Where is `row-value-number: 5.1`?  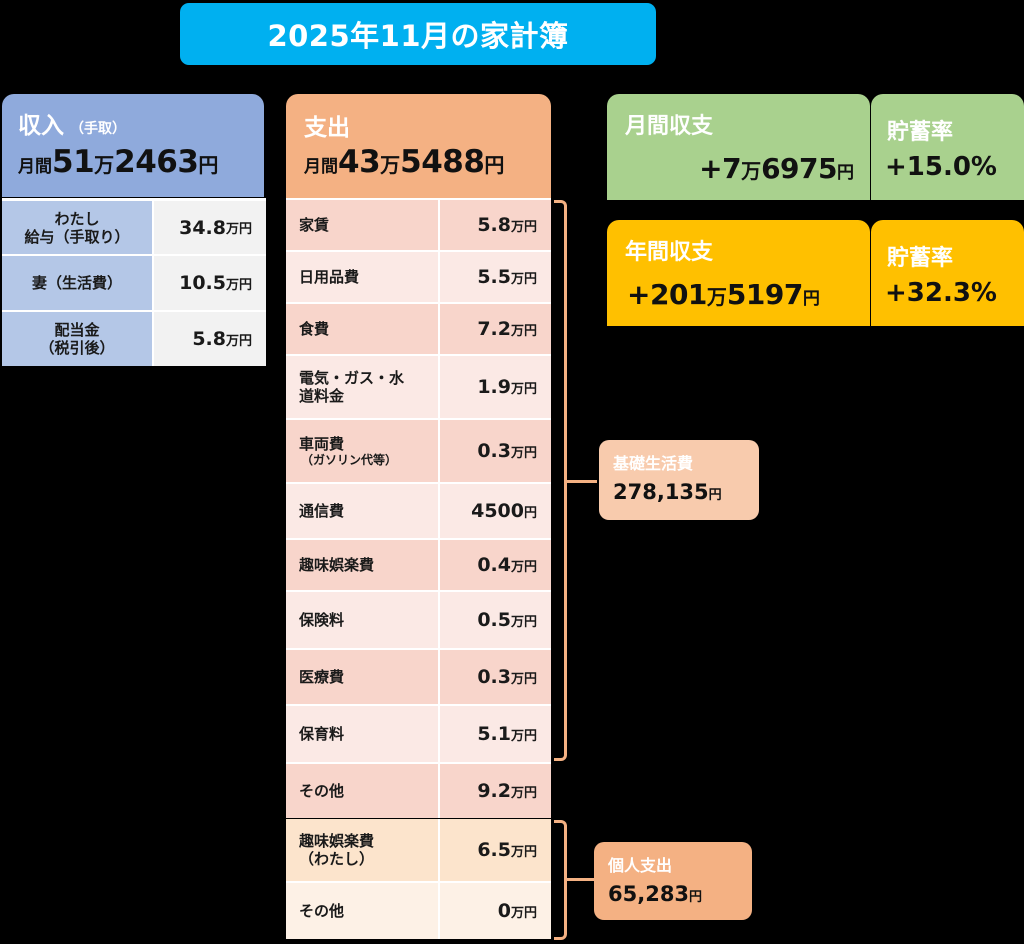
row-value-number: 5.1 is located at coordinates (494, 734).